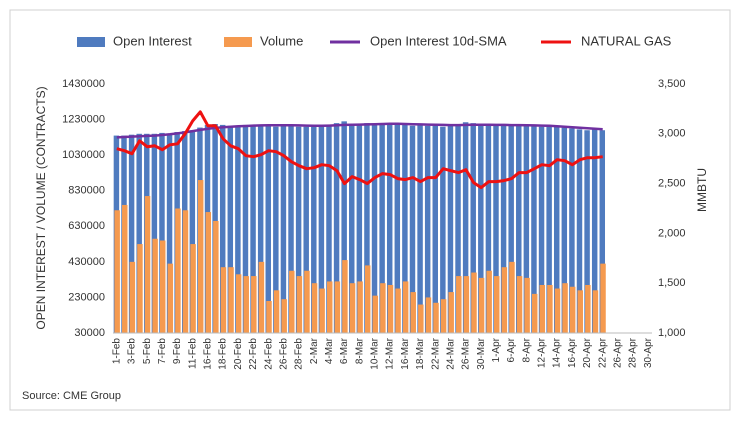 The height and width of the screenshot is (432, 740). Describe the element at coordinates (511, 349) in the screenshot. I see `x-tick-label: 6-Apr` at that location.